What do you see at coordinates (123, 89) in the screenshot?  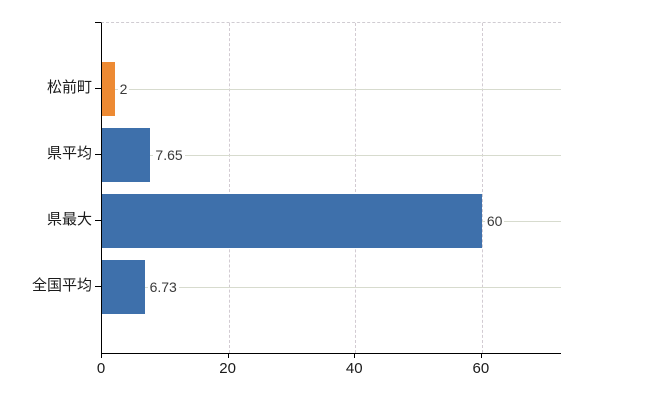 I see `bar-value-label: 2` at bounding box center [123, 89].